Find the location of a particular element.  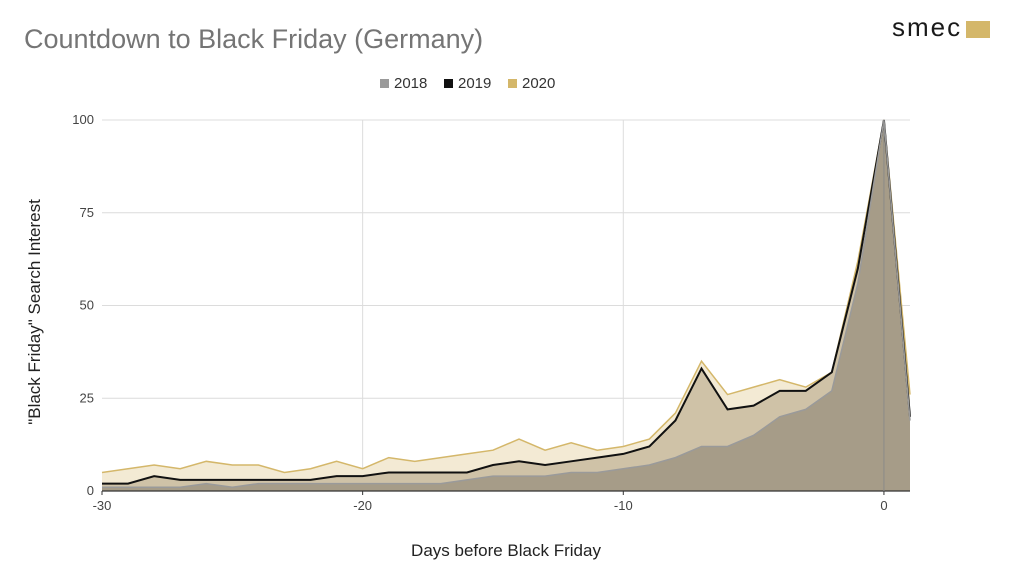

x-tick-label--30: -30 is located at coordinates (102, 505).